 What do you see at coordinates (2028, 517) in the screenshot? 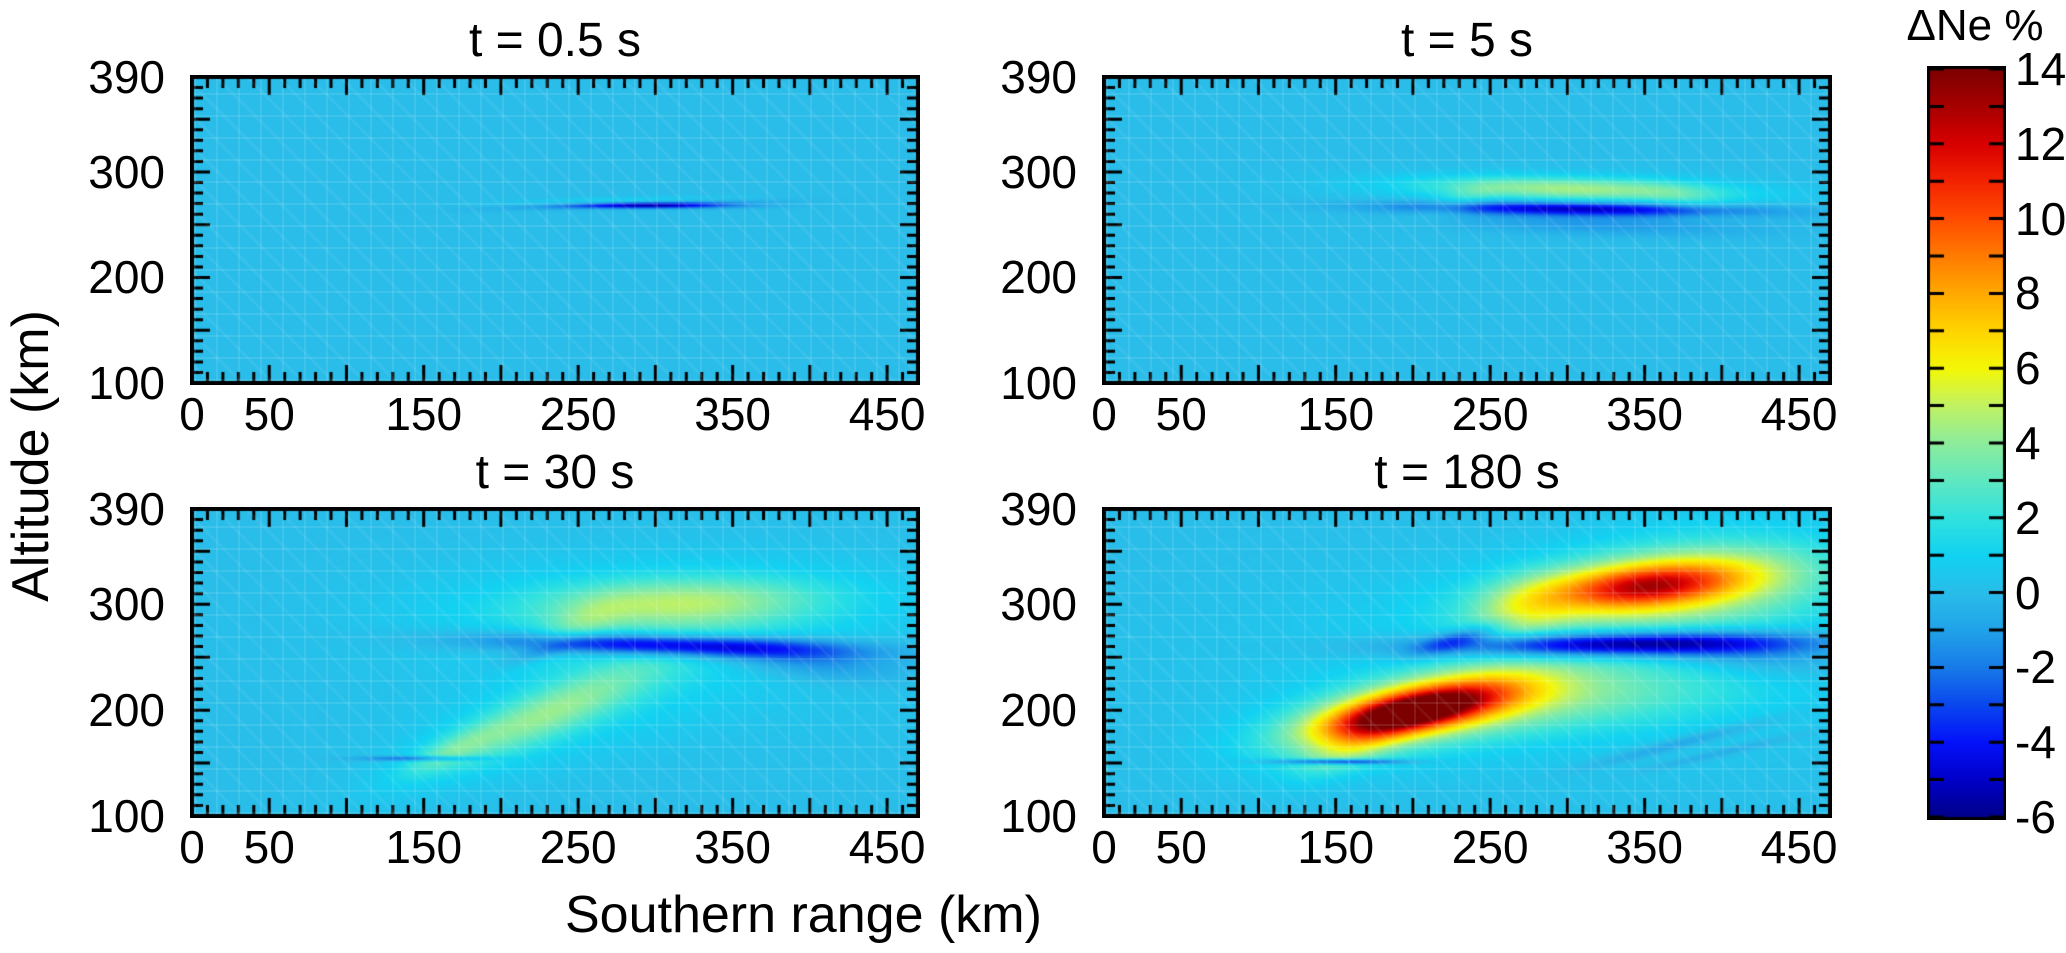
I see `colorbar-tick-label: 2` at bounding box center [2028, 517].